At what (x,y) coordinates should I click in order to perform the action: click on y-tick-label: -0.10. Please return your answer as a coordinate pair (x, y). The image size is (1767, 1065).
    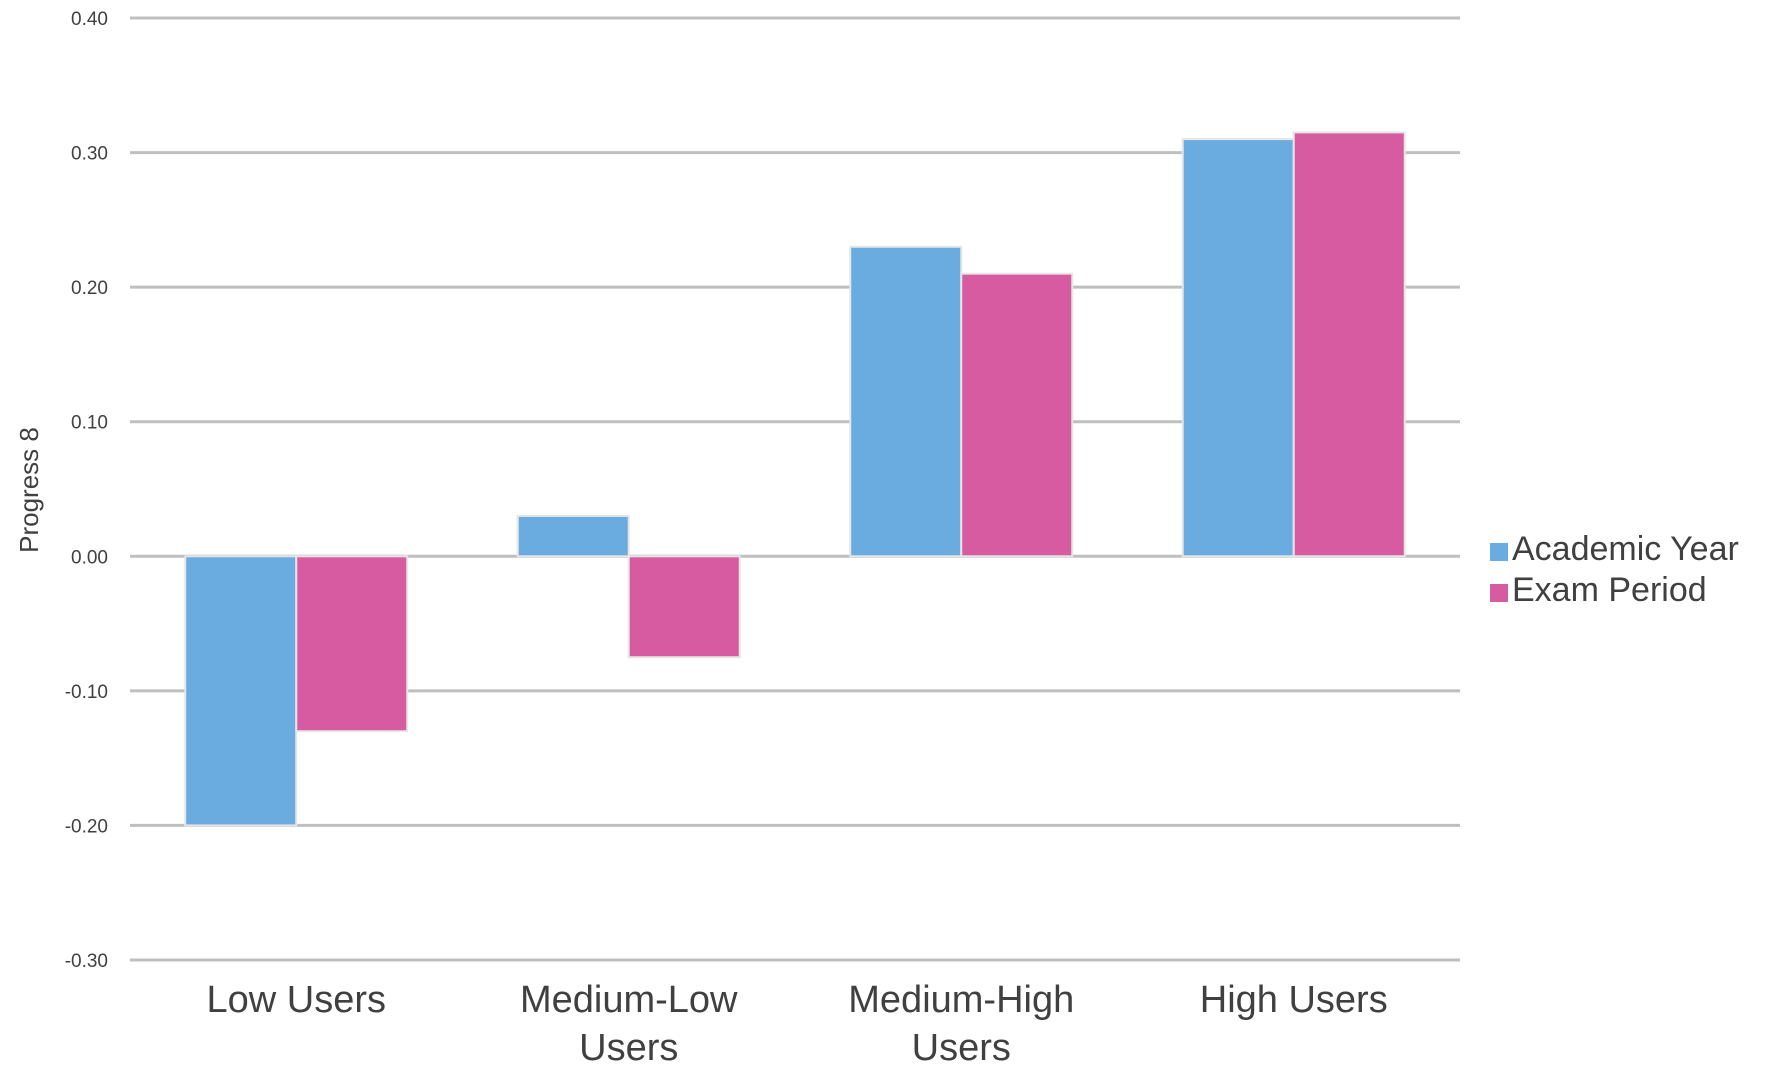
    Looking at the image, I should click on (86, 692).